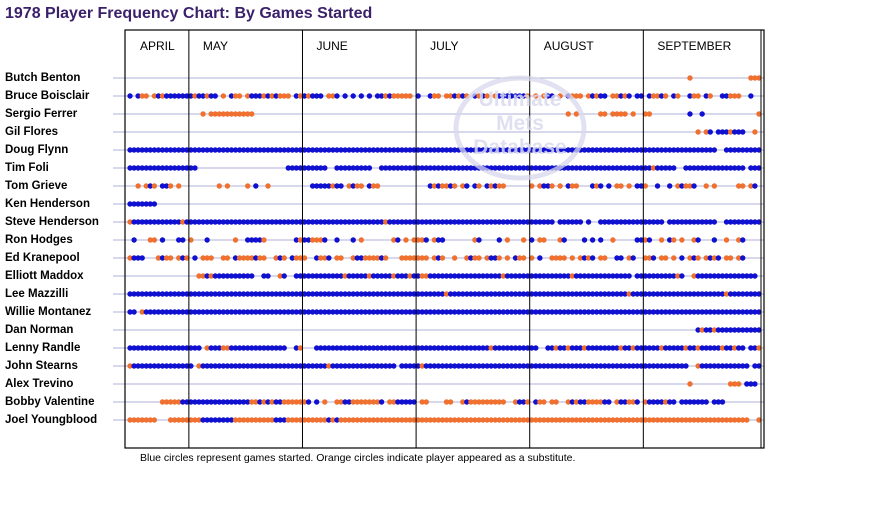 The image size is (890, 510). Describe the element at coordinates (27, 168) in the screenshot. I see `player-name: Tim Foli` at that location.